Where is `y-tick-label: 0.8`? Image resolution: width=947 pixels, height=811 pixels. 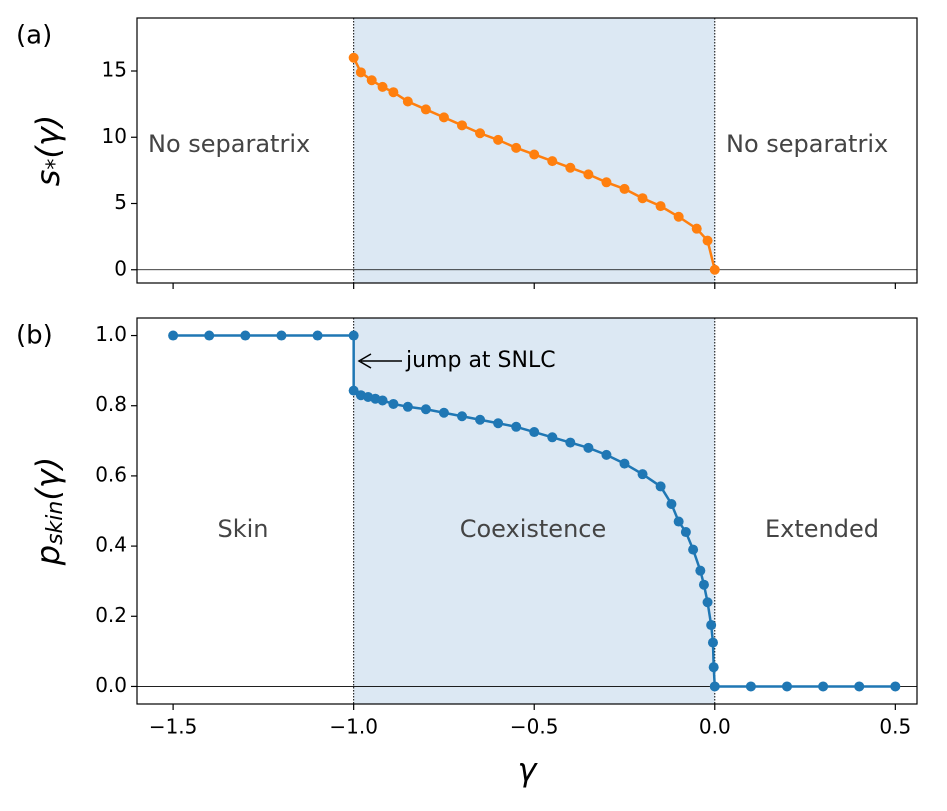 y-tick-label: 0.8 is located at coordinates (111, 404).